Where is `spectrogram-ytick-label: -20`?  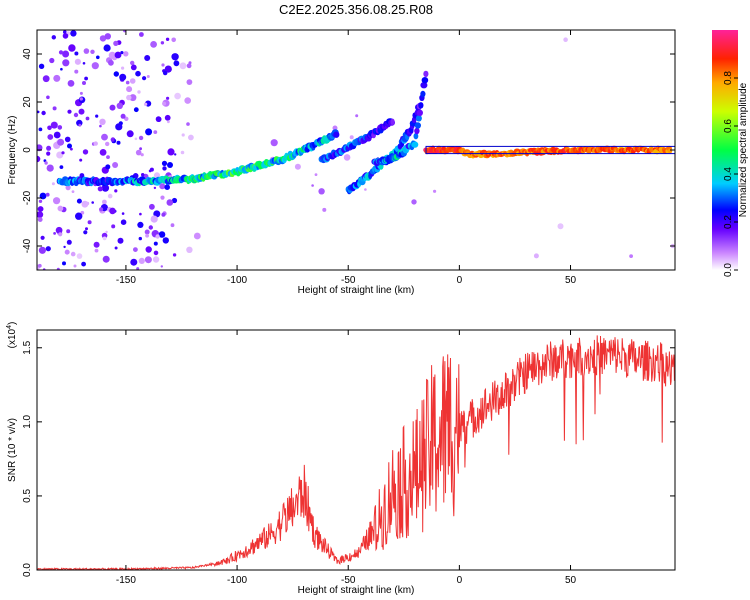 spectrogram-ytick-label: -20 is located at coordinates (27, 197).